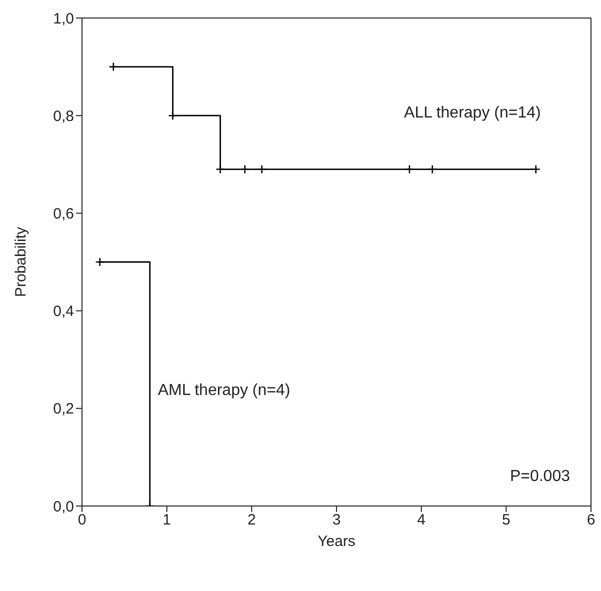 The image size is (601, 591). What do you see at coordinates (421, 520) in the screenshot?
I see `x-tick-label: 4` at bounding box center [421, 520].